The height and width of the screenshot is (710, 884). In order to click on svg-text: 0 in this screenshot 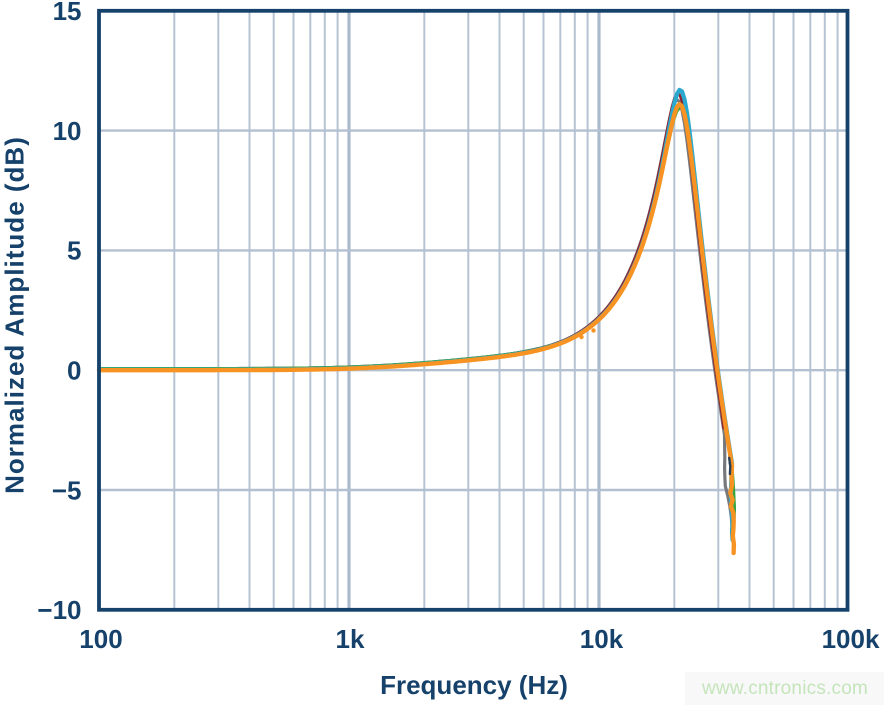, I will do `click(74, 371)`.